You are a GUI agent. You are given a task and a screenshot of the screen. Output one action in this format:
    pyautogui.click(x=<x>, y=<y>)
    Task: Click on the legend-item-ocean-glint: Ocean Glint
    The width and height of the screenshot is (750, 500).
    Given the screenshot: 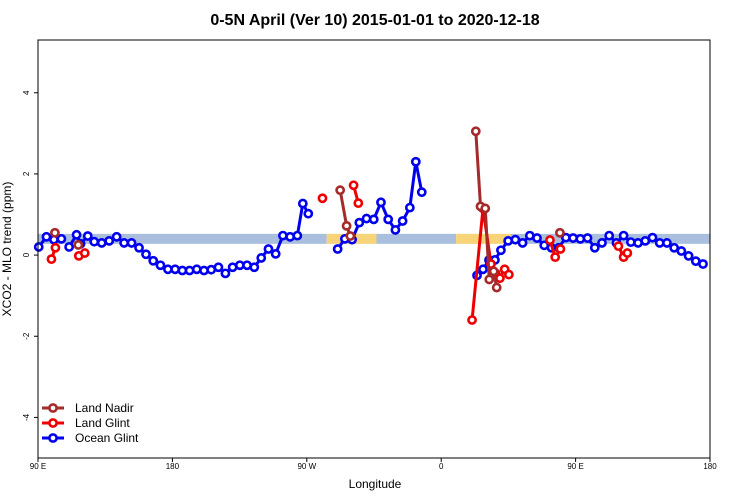 What is the action you would take?
    pyautogui.click(x=90, y=438)
    